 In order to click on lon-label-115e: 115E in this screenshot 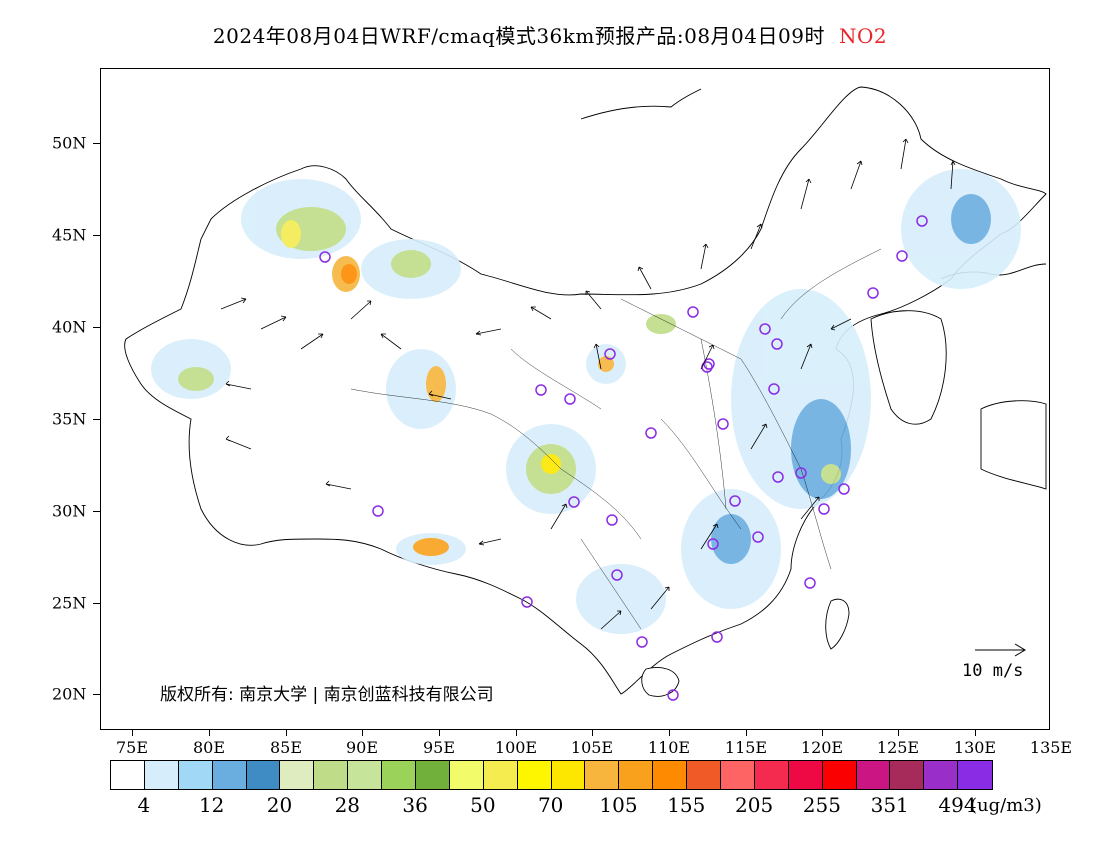, I will do `click(746, 747)`.